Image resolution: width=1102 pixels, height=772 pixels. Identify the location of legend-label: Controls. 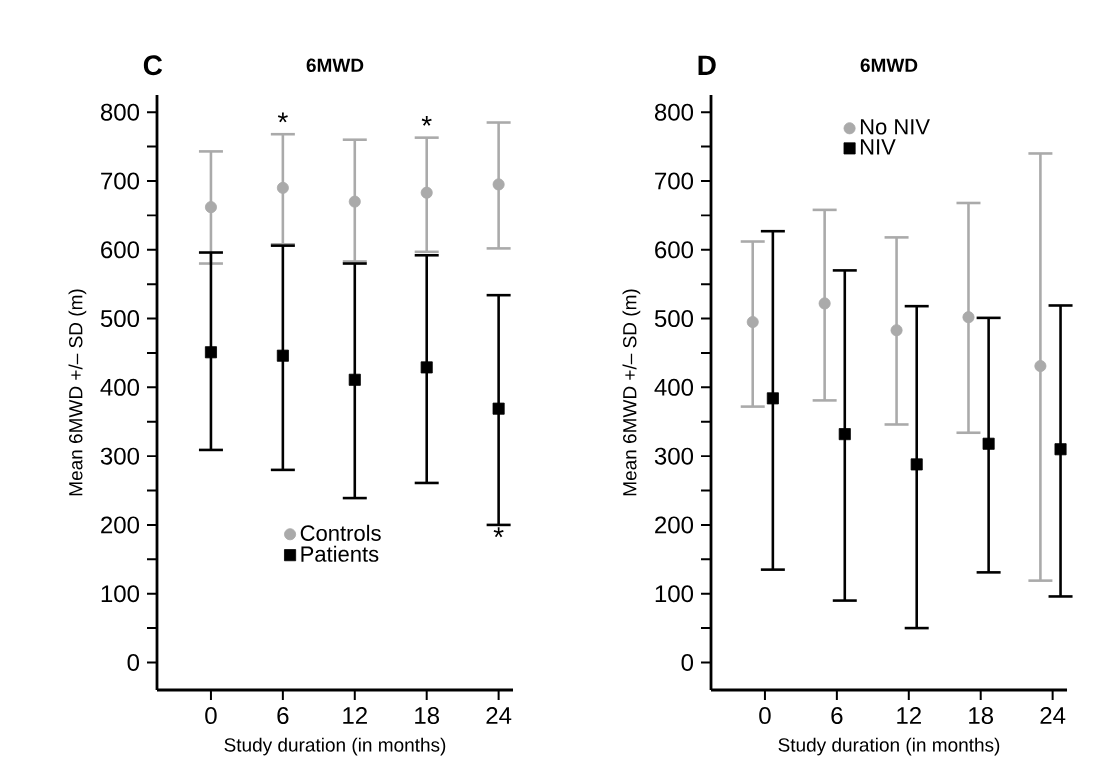
(340, 532).